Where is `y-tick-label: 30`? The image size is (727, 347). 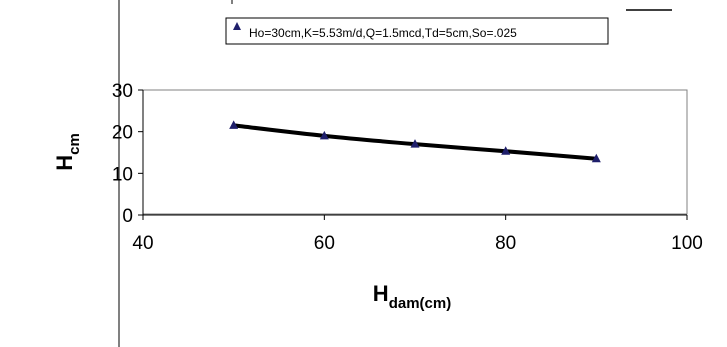 y-tick-label: 30 is located at coordinates (122, 91).